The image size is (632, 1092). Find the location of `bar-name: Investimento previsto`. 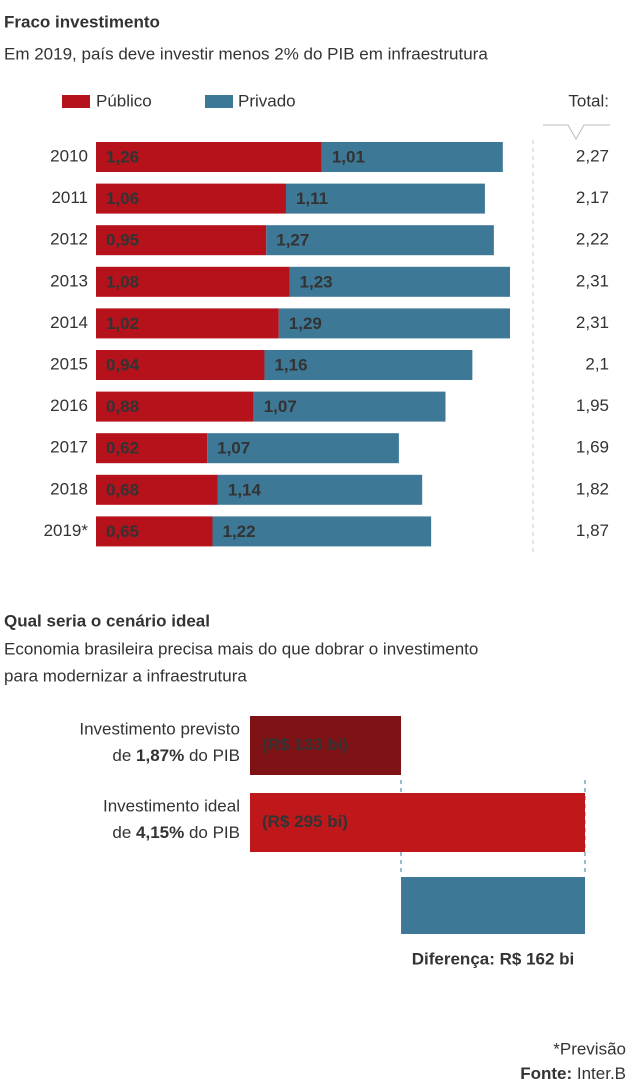

bar-name: Investimento previsto is located at coordinates (159, 728).